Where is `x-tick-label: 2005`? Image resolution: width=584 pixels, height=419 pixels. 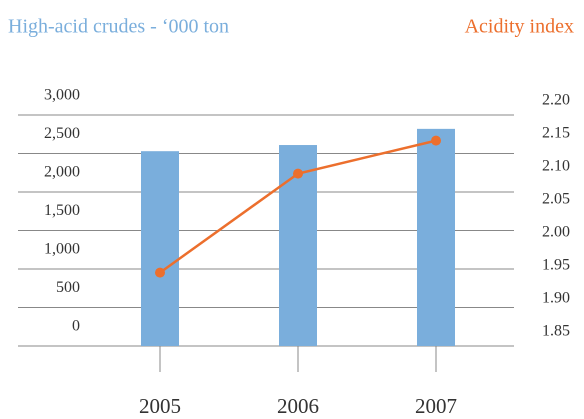 x-tick-label: 2005 is located at coordinates (160, 406).